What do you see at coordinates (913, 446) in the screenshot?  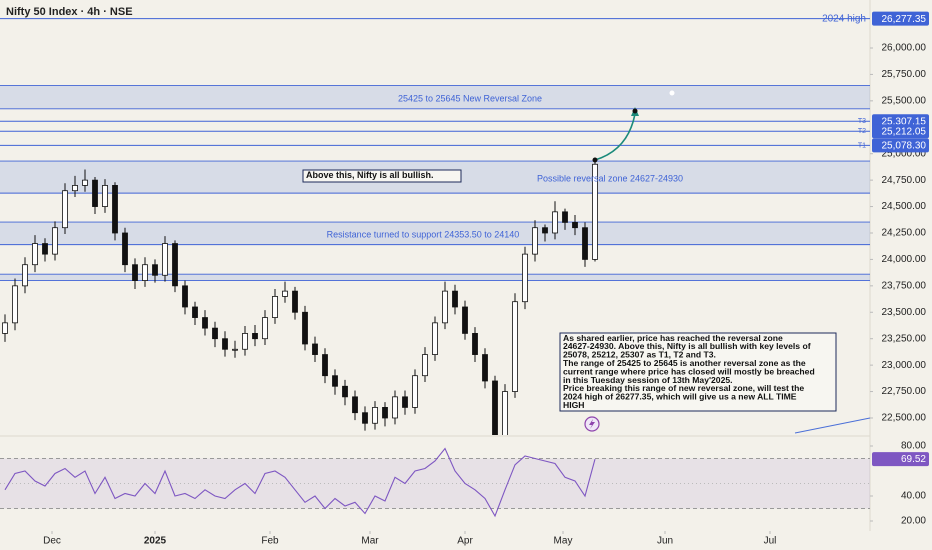 I see `rsi-tick-label: 80.00` at bounding box center [913, 446].